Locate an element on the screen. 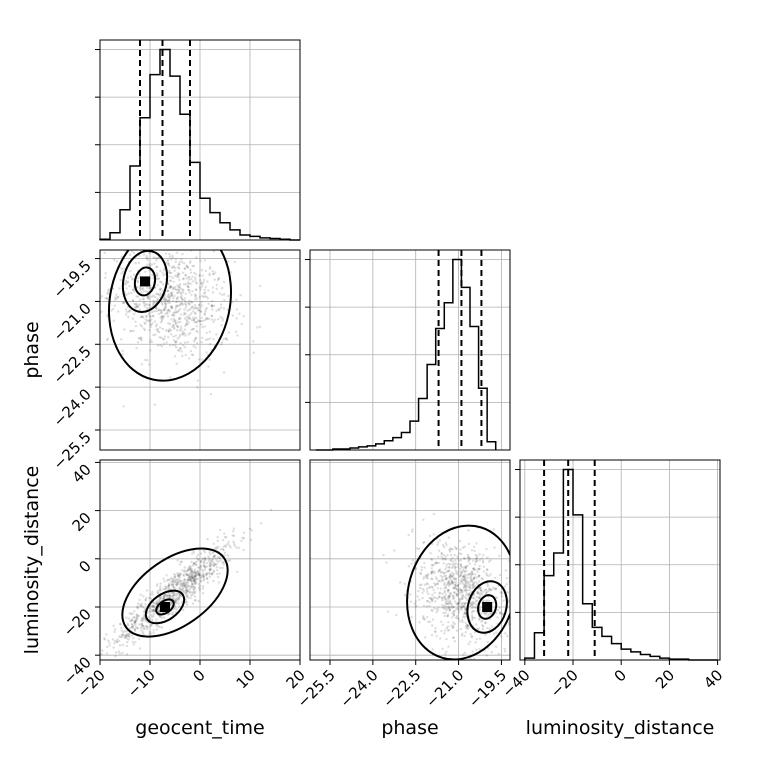  x-tick-label: 10 is located at coordinates (246, 679).